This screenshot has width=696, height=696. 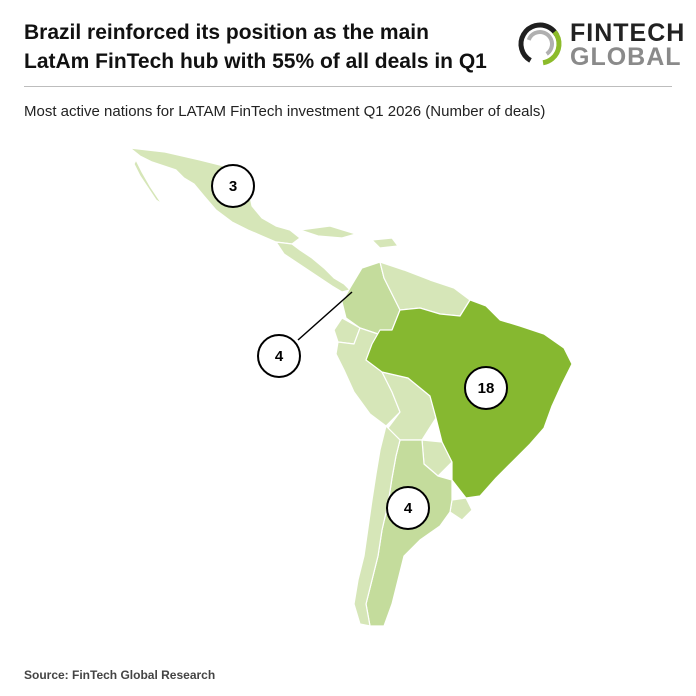 What do you see at coordinates (408, 508) in the screenshot?
I see `label-argentina: 4` at bounding box center [408, 508].